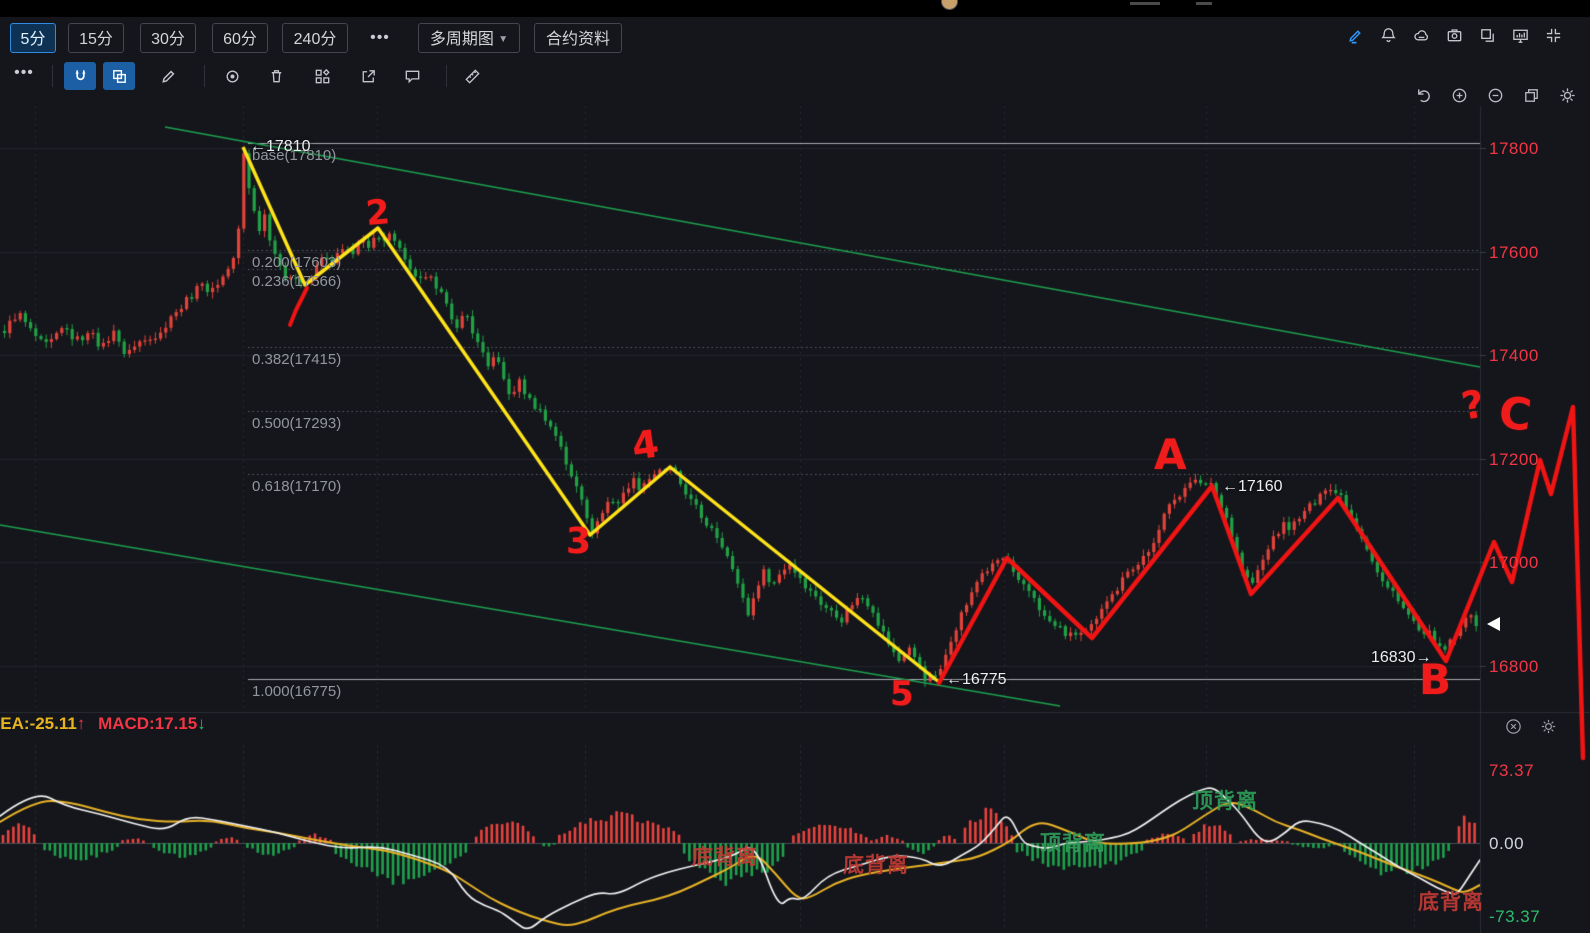 The height and width of the screenshot is (933, 1590). I want to click on components-grid-icon, so click(322, 76).